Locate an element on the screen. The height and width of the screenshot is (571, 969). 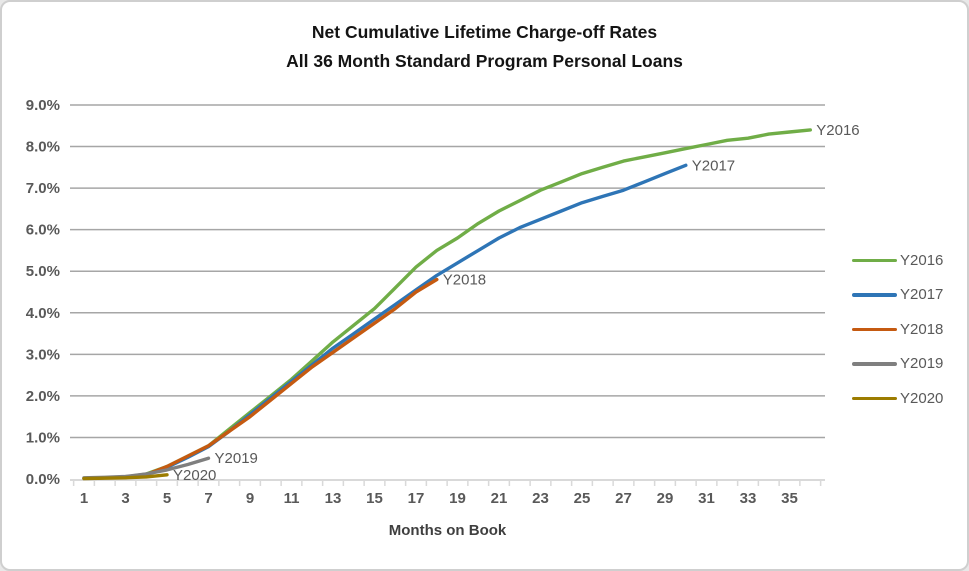
x-tick-label: 7 is located at coordinates (208, 498).